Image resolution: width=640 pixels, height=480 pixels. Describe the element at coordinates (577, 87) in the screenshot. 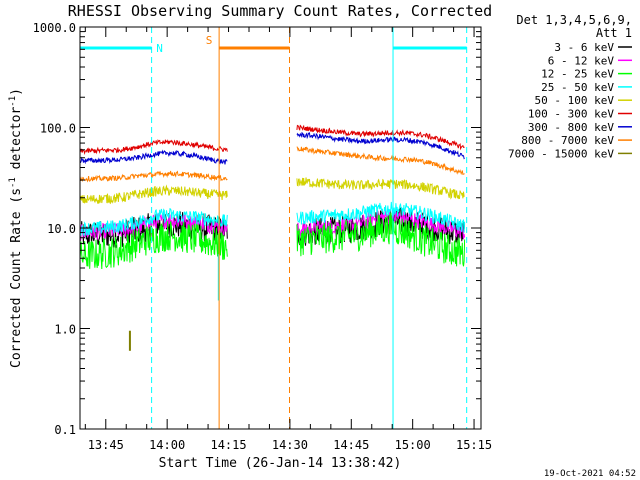

I see `legend-label-3: 25 - 50 keV` at that location.